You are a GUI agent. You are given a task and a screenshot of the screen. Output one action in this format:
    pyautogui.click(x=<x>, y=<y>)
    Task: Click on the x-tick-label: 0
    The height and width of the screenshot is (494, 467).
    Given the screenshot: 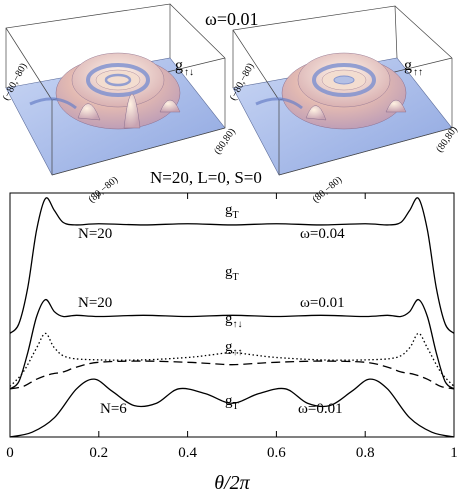 What is the action you would take?
    pyautogui.click(x=10, y=453)
    